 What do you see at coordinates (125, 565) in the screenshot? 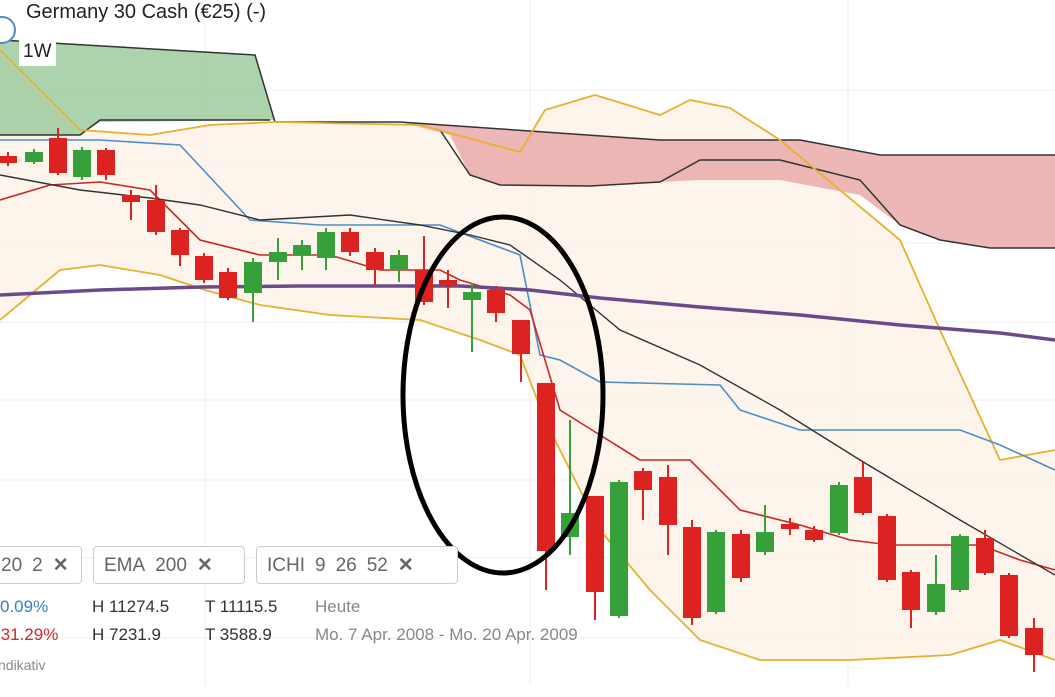
I see `indicator-name: EMA` at bounding box center [125, 565].